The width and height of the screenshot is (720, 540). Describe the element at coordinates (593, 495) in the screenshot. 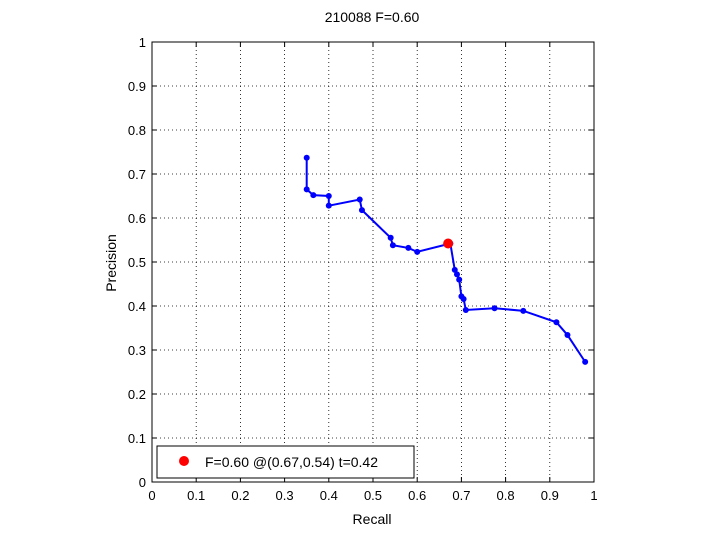

I see `x-tick-label: 1` at that location.